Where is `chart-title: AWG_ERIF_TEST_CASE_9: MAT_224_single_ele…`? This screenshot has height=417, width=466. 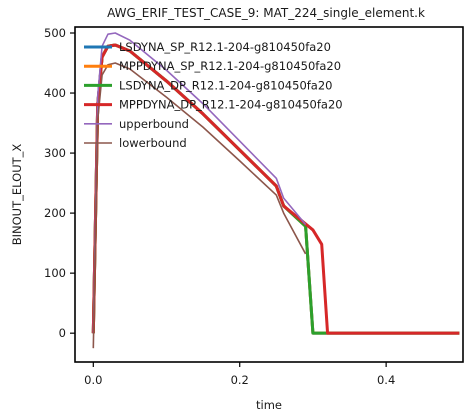 chart-title: AWG_ERIF_TEST_CASE_9: MAT_224_single_ele… is located at coordinates (266, 13).